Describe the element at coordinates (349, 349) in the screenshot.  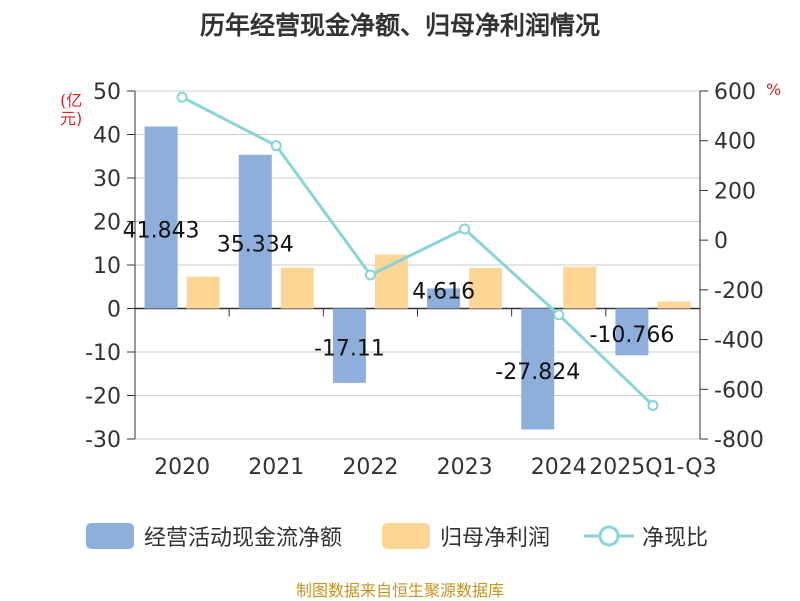
I see `data-label-cashflow: -17.11` at that location.